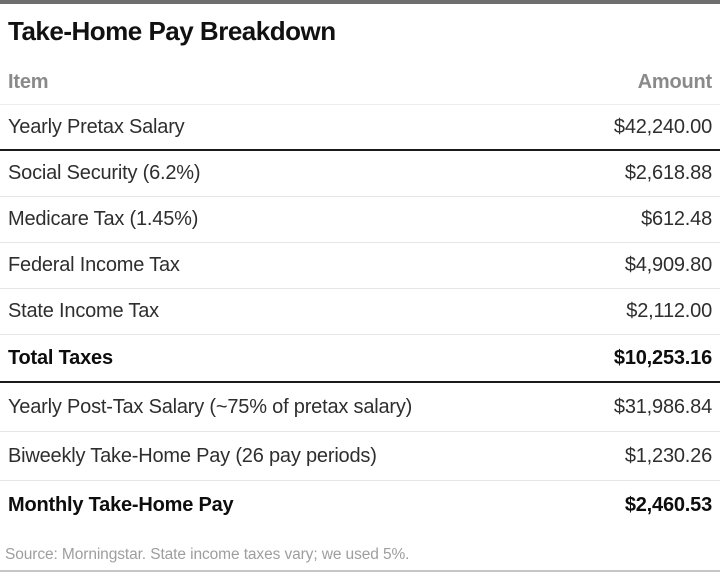 The height and width of the screenshot is (576, 720). What do you see at coordinates (676, 219) in the screenshot?
I see `row-amount-value: $612.48` at bounding box center [676, 219].